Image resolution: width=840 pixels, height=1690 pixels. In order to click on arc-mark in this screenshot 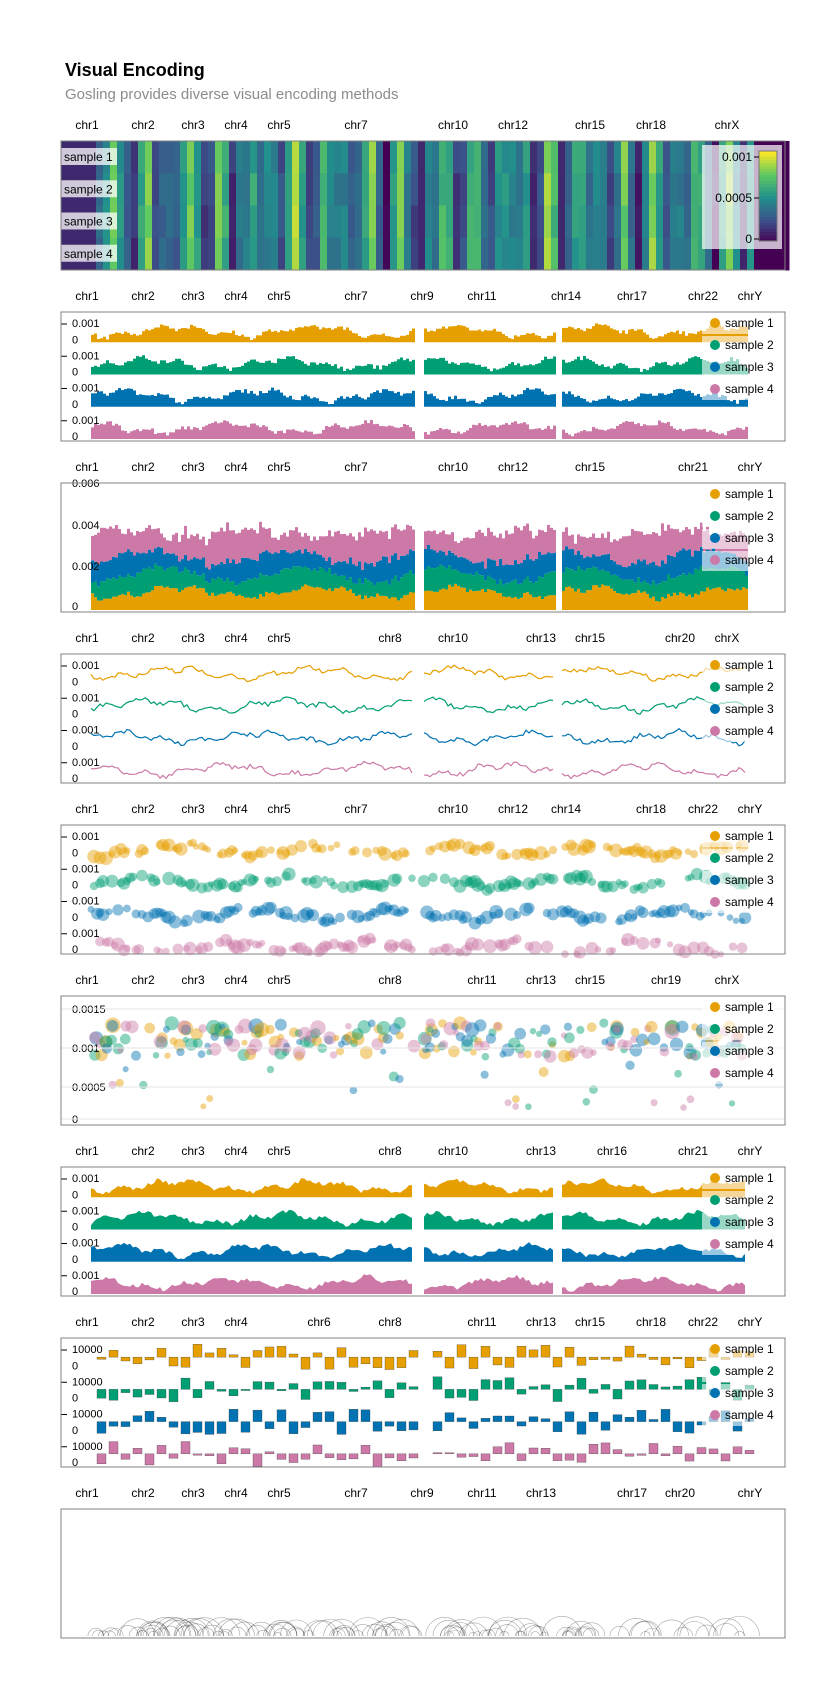, I will do `click(697, 1626)`.